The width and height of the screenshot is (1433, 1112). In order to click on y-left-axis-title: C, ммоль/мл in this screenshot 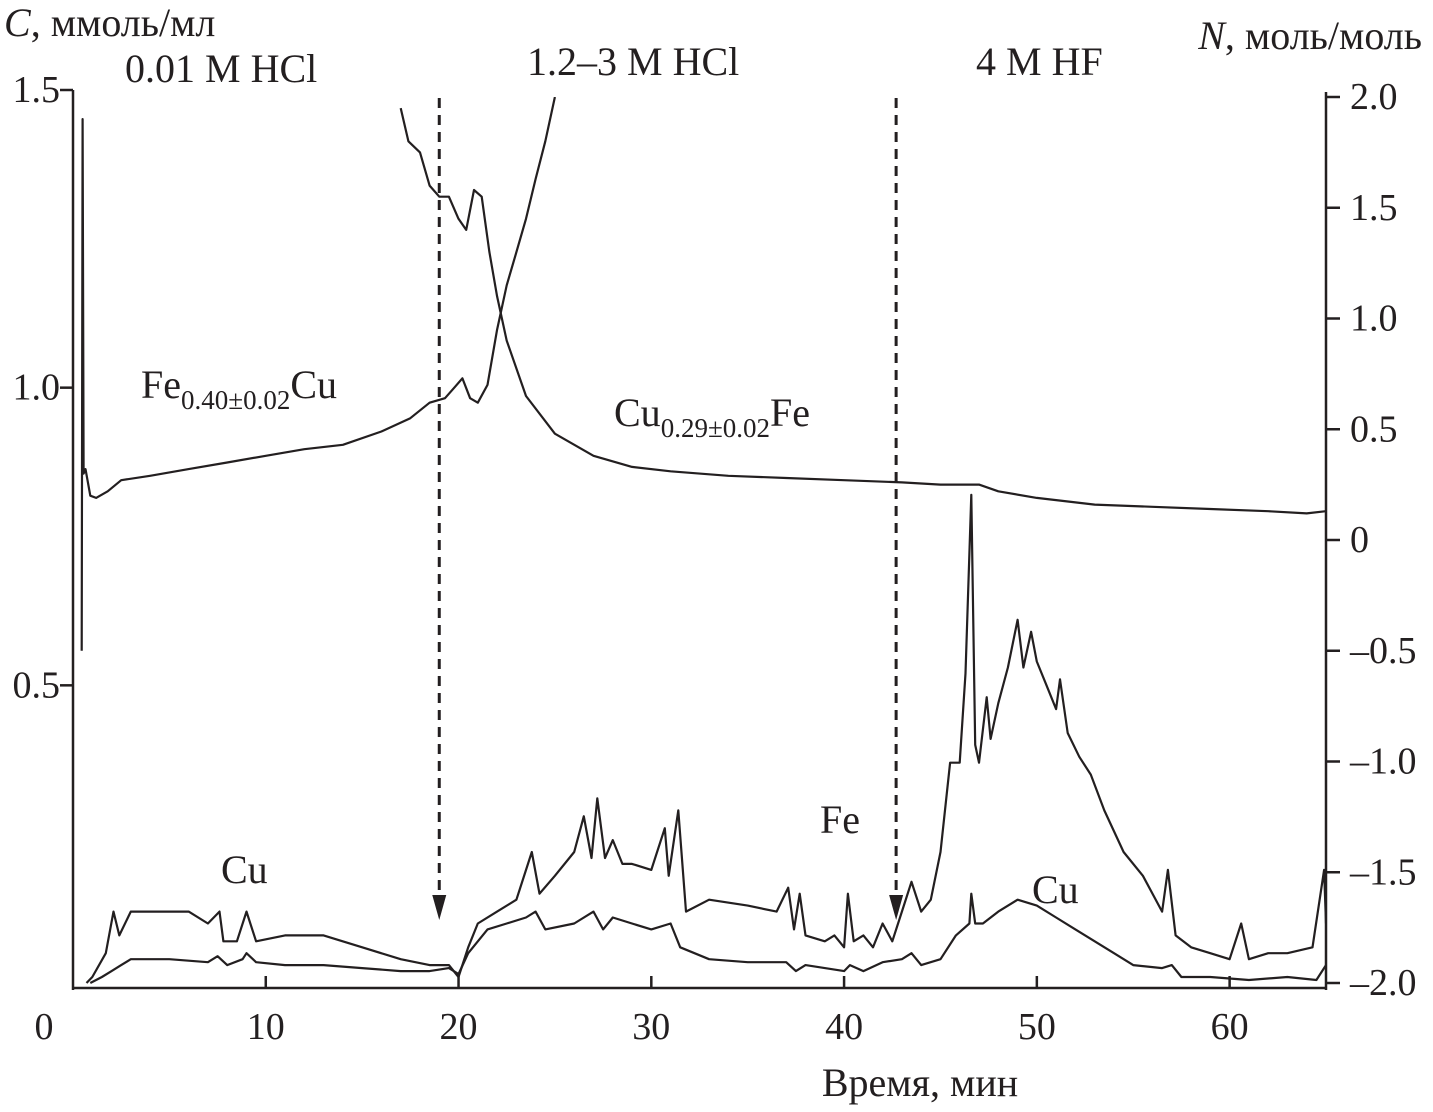, I will do `click(109, 22)`.